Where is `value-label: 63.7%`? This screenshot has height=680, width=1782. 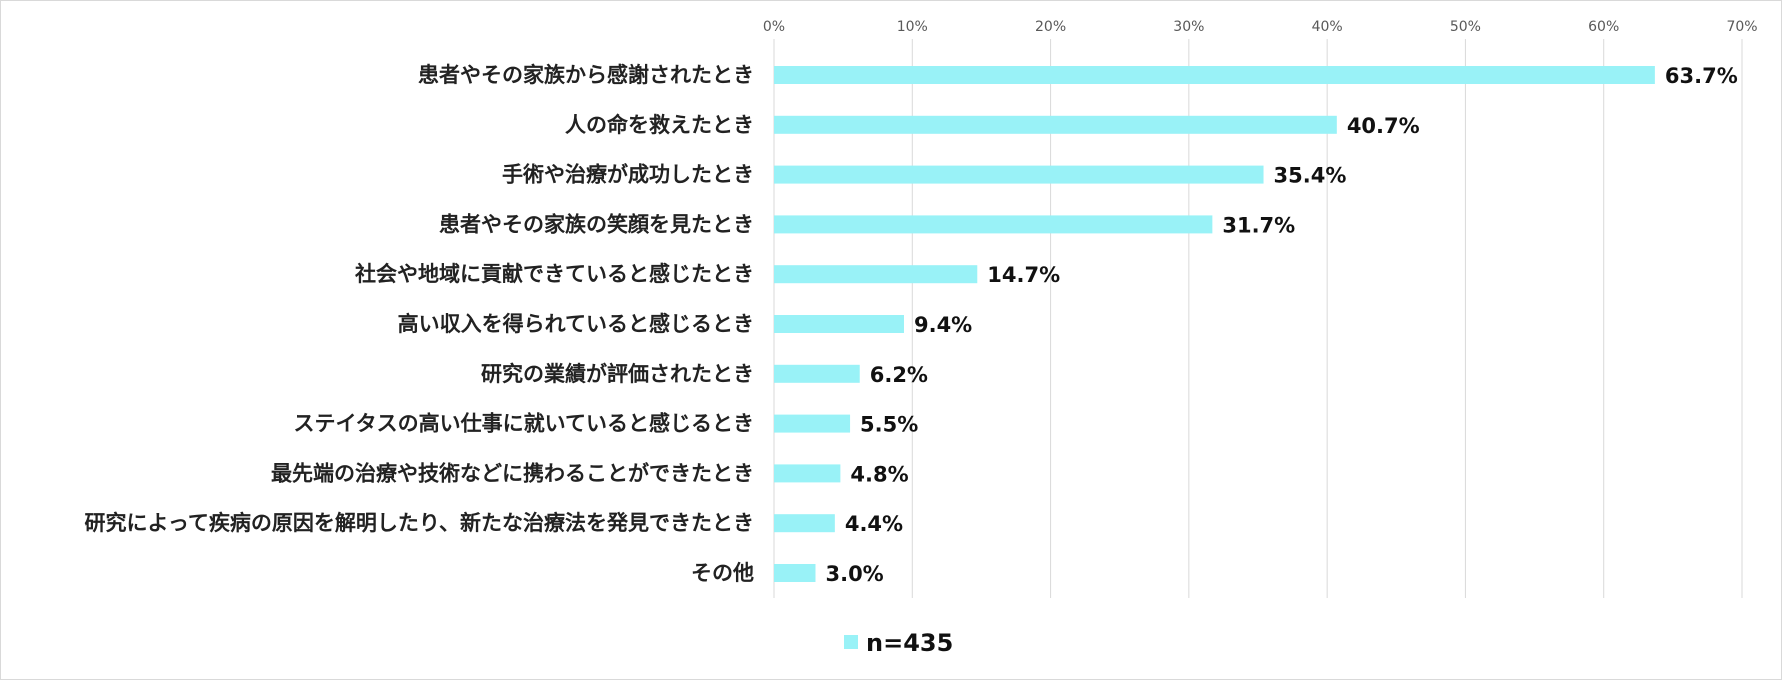 value-label: 63.7% is located at coordinates (1701, 76).